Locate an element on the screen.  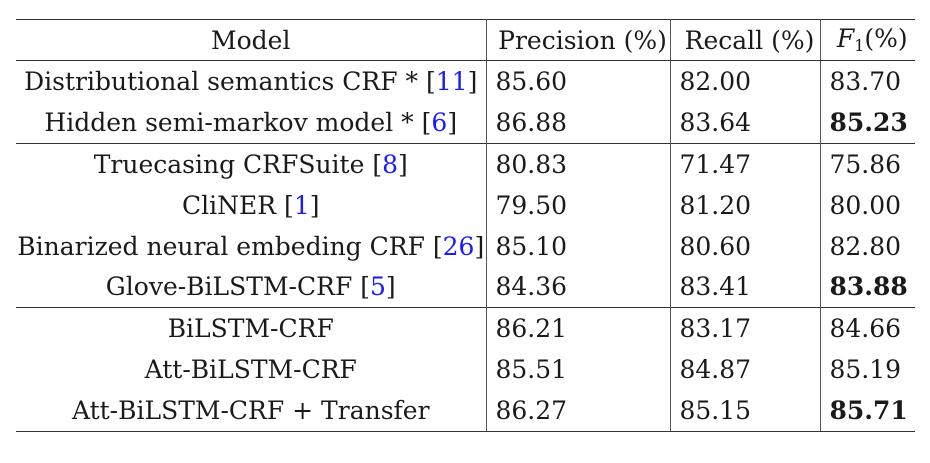
header-precision: Precision (%) is located at coordinates (578, 40).